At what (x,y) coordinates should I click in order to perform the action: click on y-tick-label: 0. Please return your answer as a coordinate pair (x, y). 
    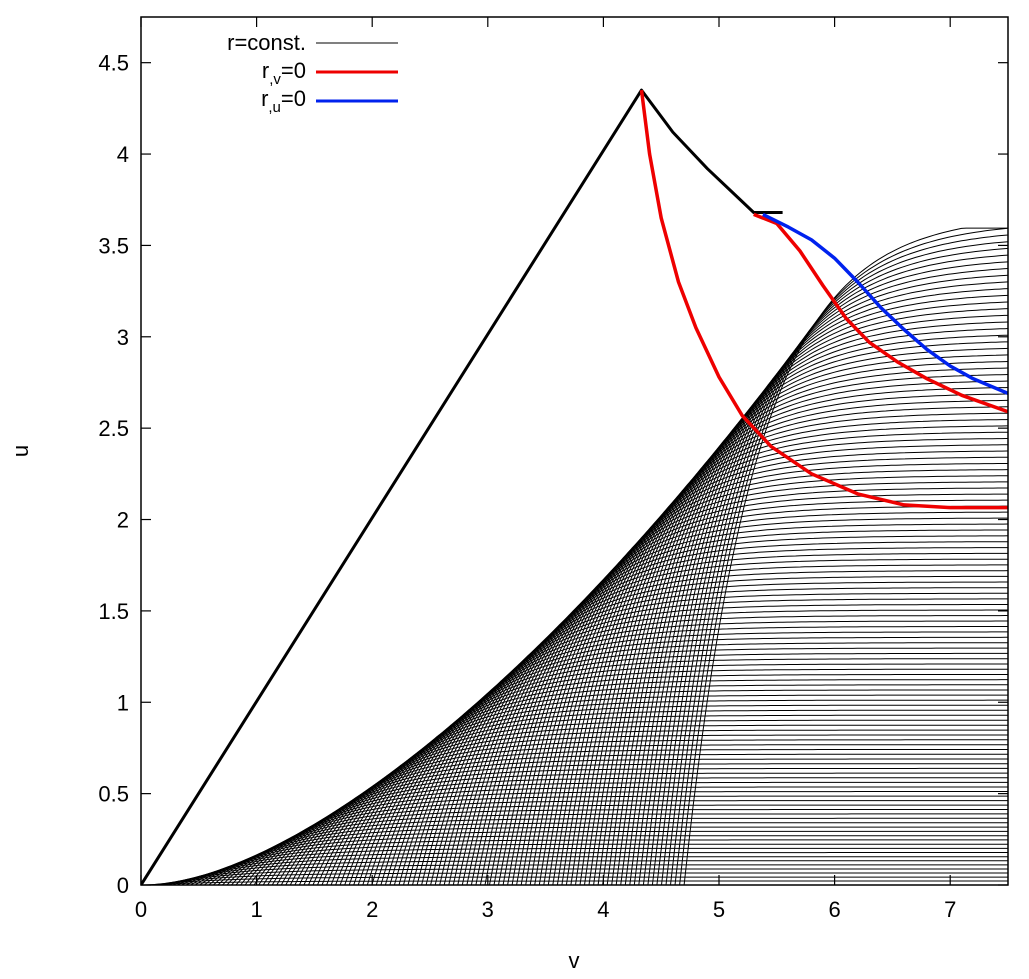
    Looking at the image, I should click on (123, 885).